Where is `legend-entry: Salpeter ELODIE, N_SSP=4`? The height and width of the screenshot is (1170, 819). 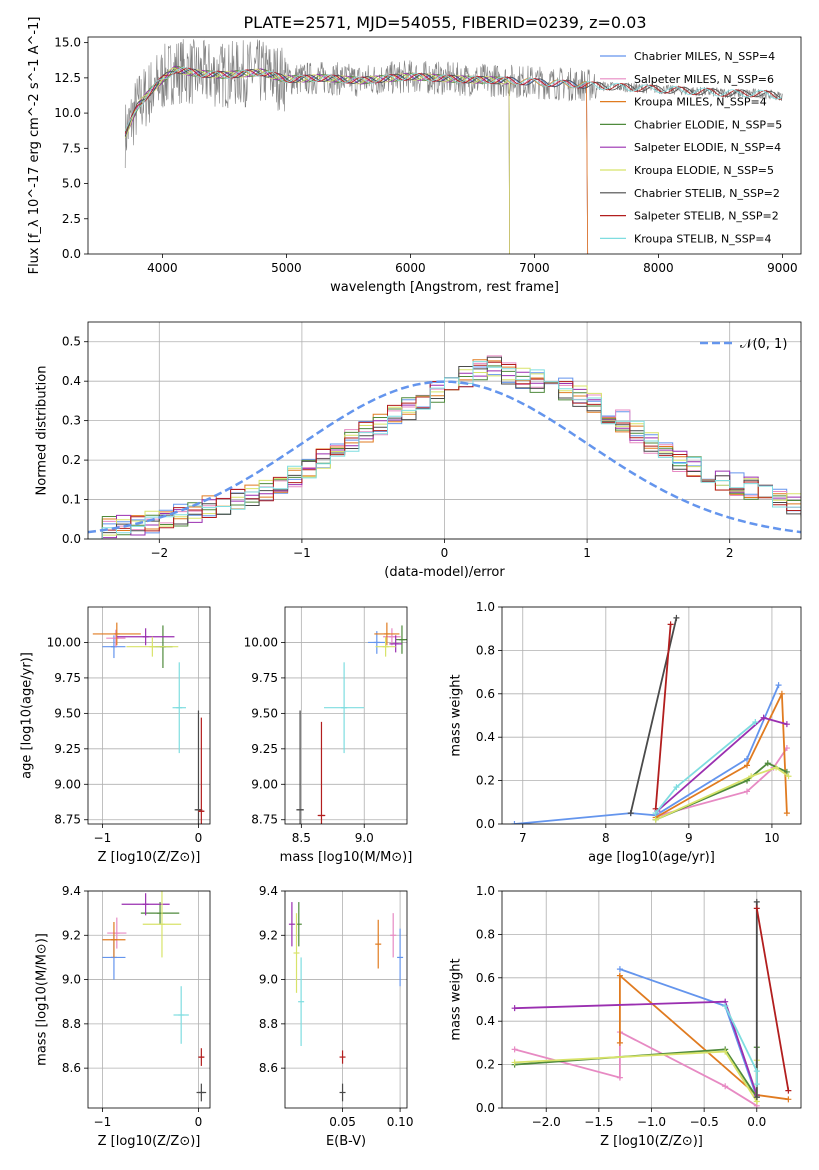
legend-entry: Salpeter ELODIE, N_SSP=4 is located at coordinates (707, 147).